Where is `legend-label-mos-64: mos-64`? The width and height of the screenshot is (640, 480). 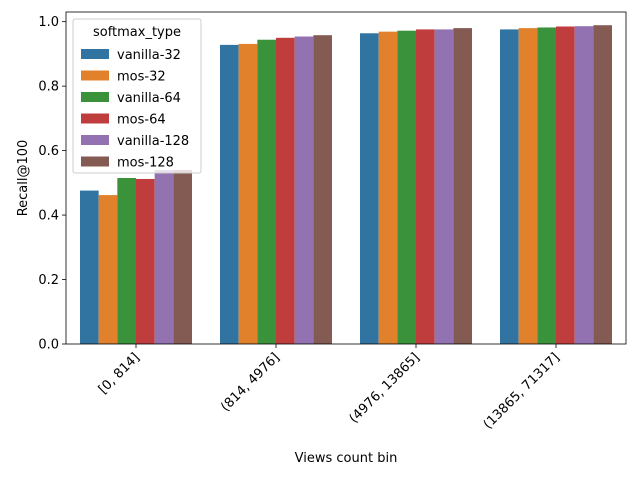 legend-label-mos-64: mos-64 is located at coordinates (141, 120).